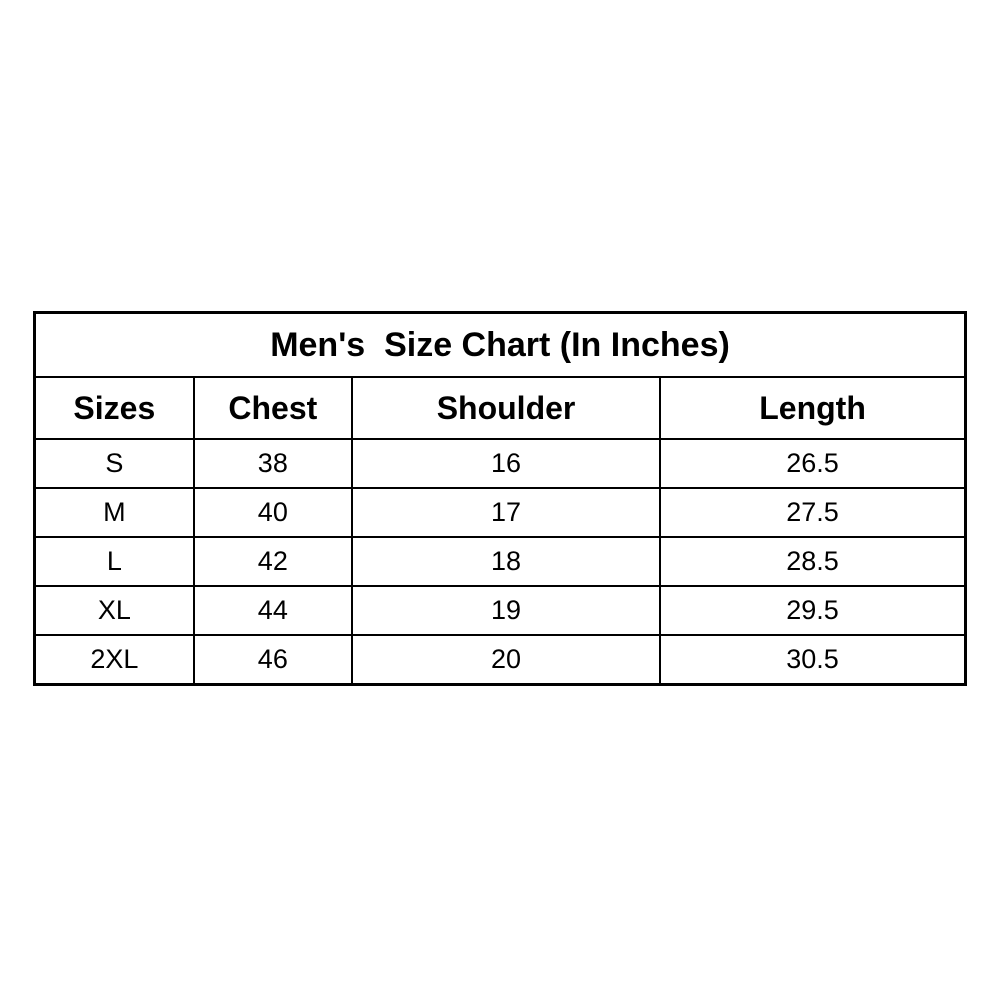 The width and height of the screenshot is (1000, 1000). Describe the element at coordinates (506, 463) in the screenshot. I see `cell-shoulder: 16` at that location.